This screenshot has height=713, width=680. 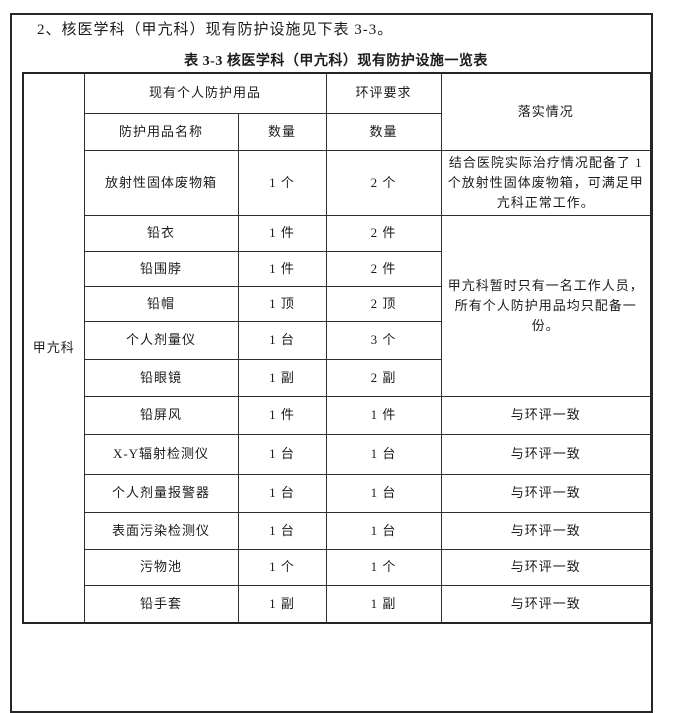 I want to click on section-heading: 2、核医学科（甲亢科）现有防护设施见下表 3-3。, so click(x=215, y=30).